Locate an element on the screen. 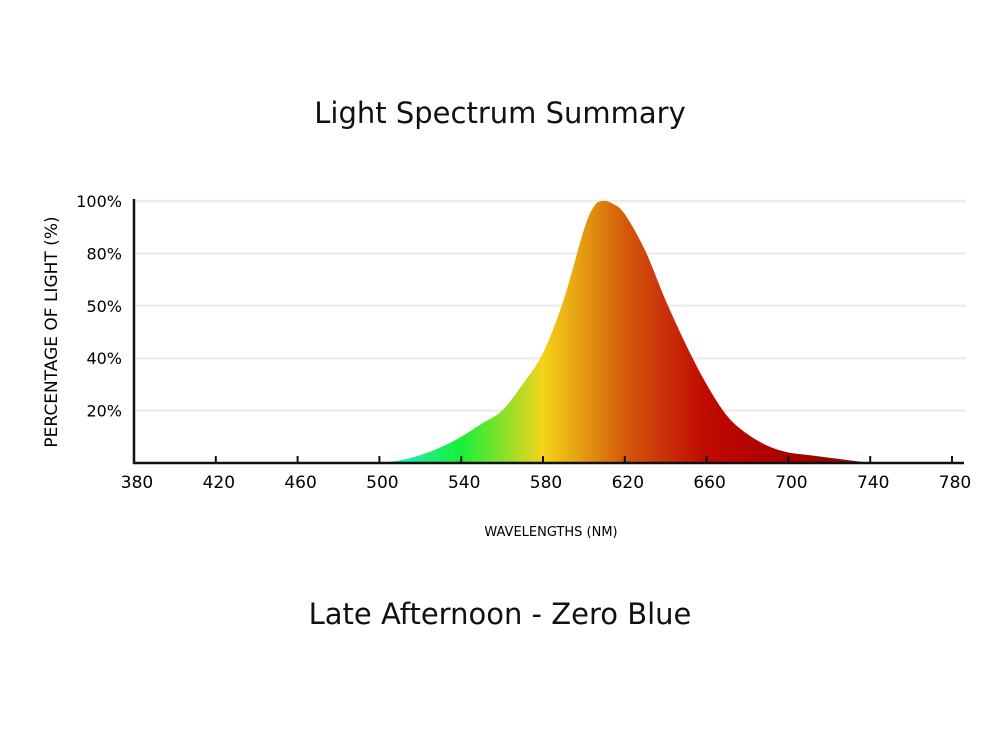 The image size is (1000, 733). x-tick-label: 380 is located at coordinates (137, 483).